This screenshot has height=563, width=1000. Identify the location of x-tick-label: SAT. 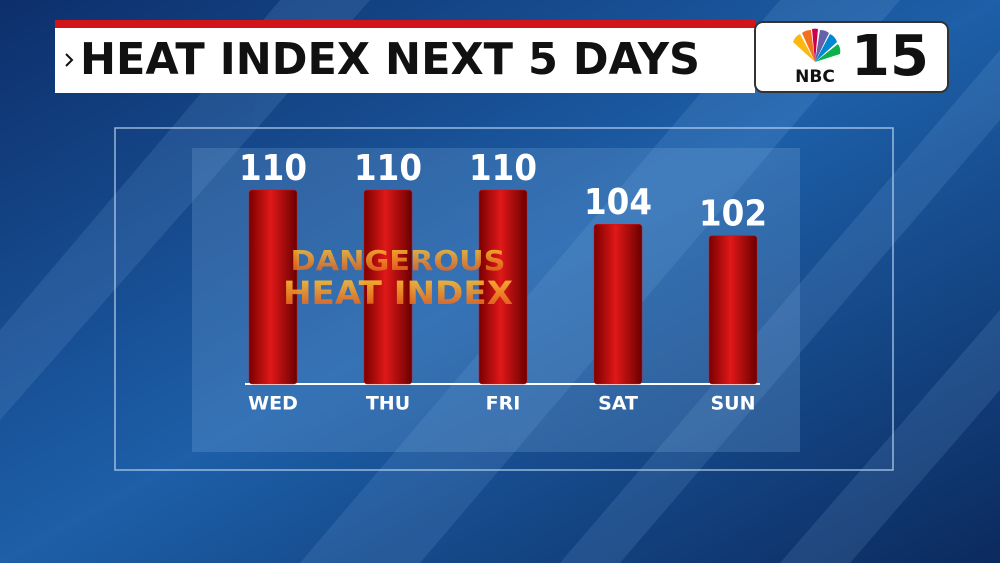
(618, 404).